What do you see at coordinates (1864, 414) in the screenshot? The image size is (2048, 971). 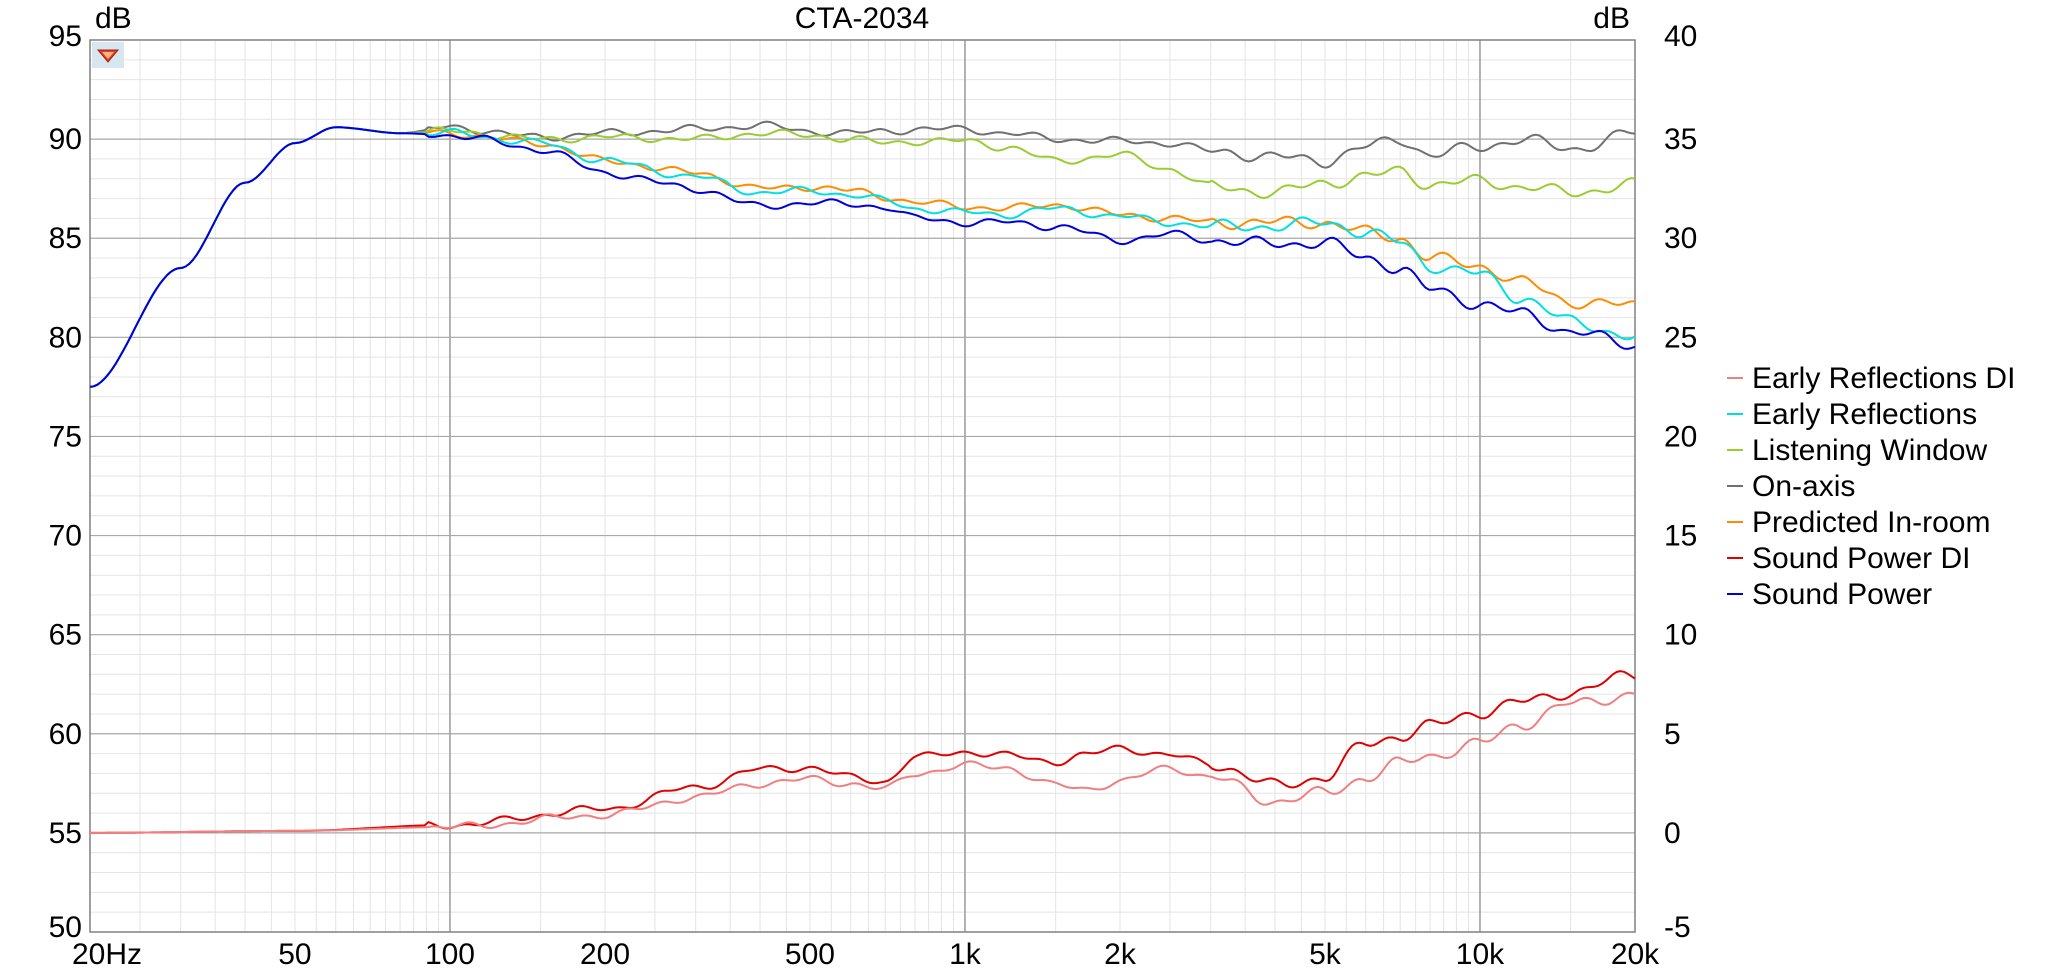 I see `legend-label: Early Reflections` at bounding box center [1864, 414].